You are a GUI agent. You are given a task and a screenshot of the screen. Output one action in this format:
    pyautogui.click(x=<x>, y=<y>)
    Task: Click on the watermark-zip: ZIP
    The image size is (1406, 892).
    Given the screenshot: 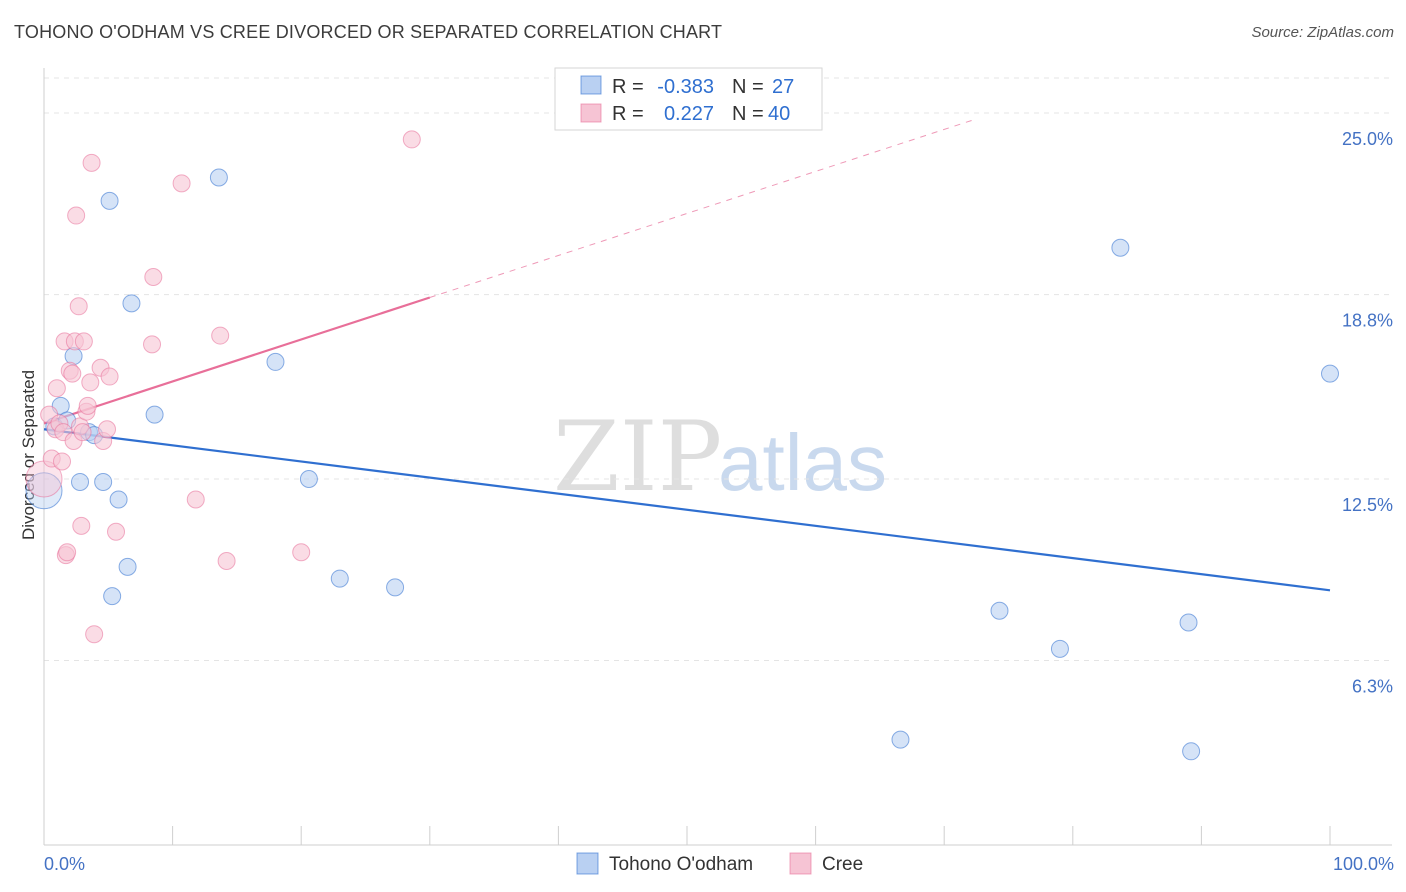 What is the action you would take?
    pyautogui.click(x=637, y=457)
    